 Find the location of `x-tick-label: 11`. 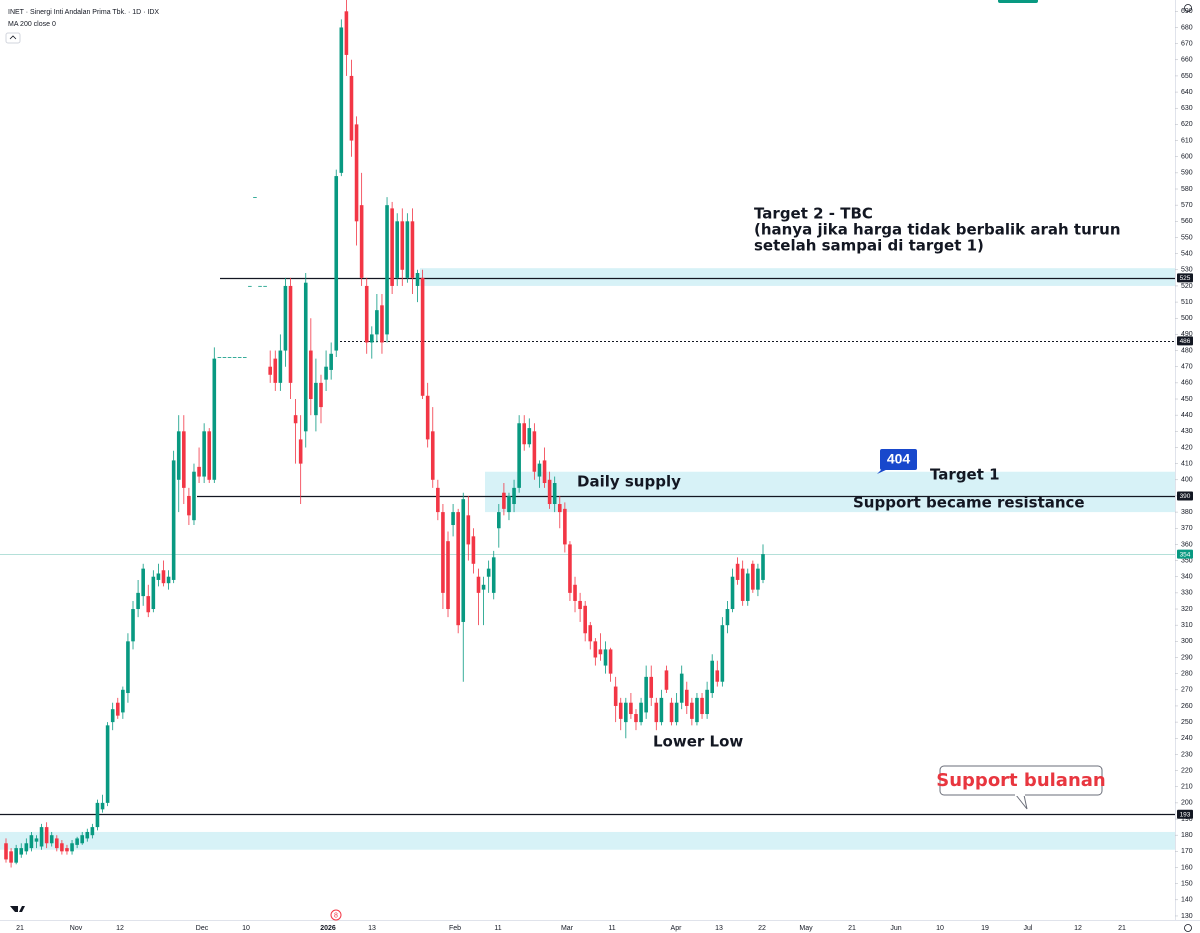

x-tick-label: 11 is located at coordinates (497, 928).